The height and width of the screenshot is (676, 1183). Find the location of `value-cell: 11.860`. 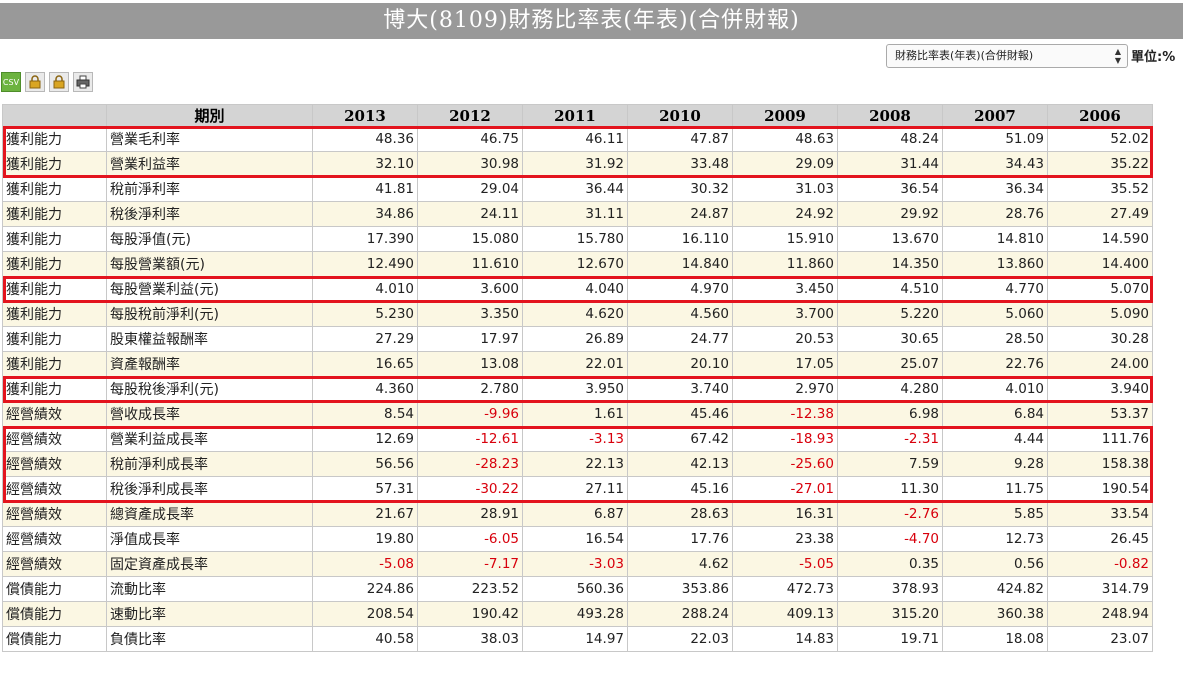

value-cell: 11.860 is located at coordinates (785, 264).